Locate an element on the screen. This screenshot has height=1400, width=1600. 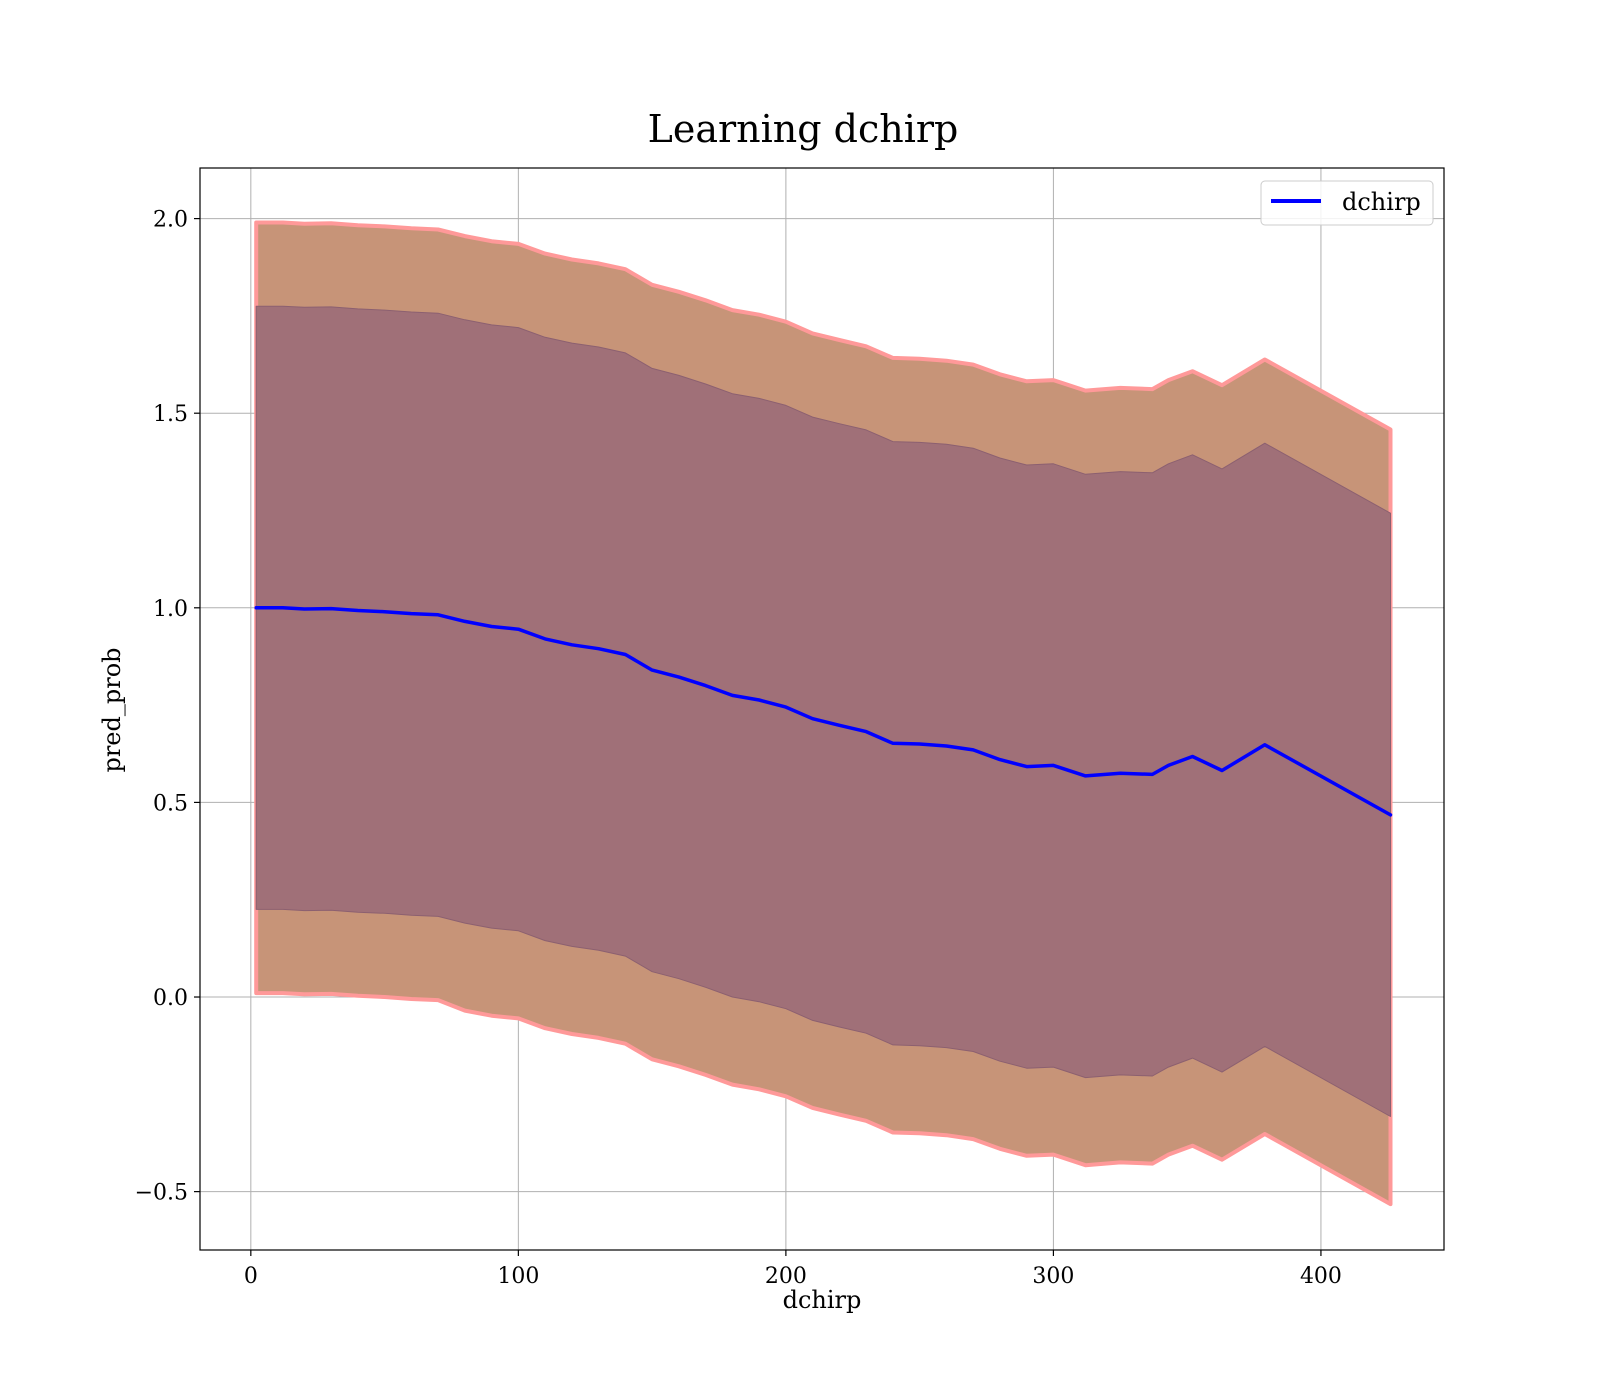
x-tick-label: 300 is located at coordinates (1053, 1276).